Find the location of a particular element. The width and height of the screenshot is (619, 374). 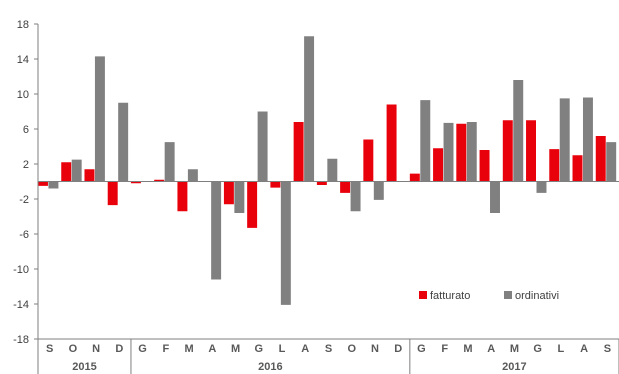

y-tick-label: -6 is located at coordinates (24, 235).